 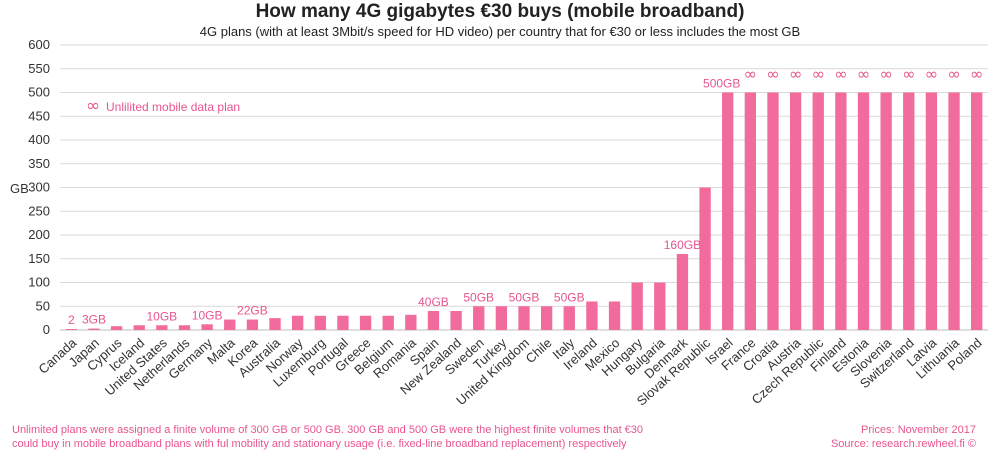 What do you see at coordinates (39, 139) in the screenshot?
I see `y-tick-label: 400` at bounding box center [39, 139].